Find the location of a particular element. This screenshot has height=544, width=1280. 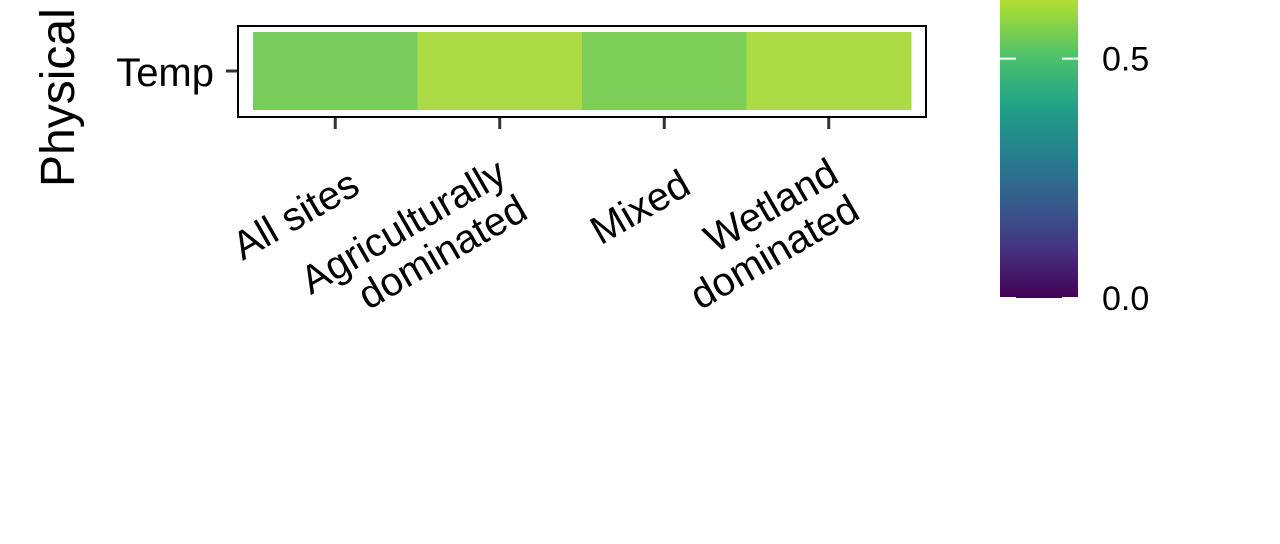

y-axis: Temp is located at coordinates (177, 73).